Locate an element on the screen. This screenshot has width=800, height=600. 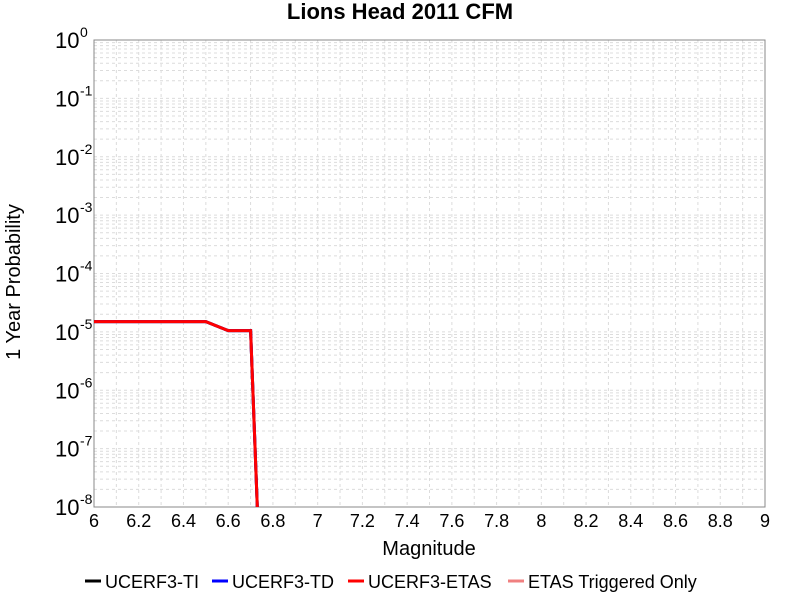
y-tick-label: 10 -2 is located at coordinates (74, 155).